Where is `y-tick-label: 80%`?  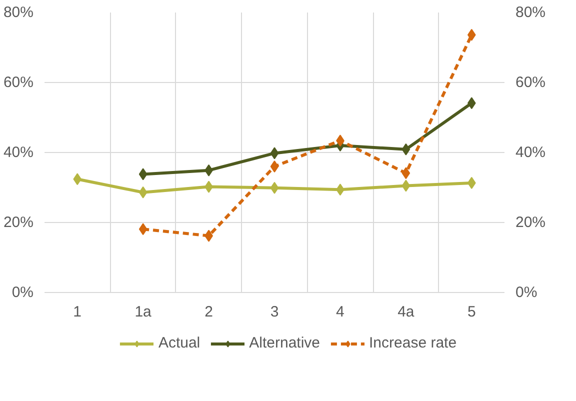 y-tick-label: 80% is located at coordinates (18, 12).